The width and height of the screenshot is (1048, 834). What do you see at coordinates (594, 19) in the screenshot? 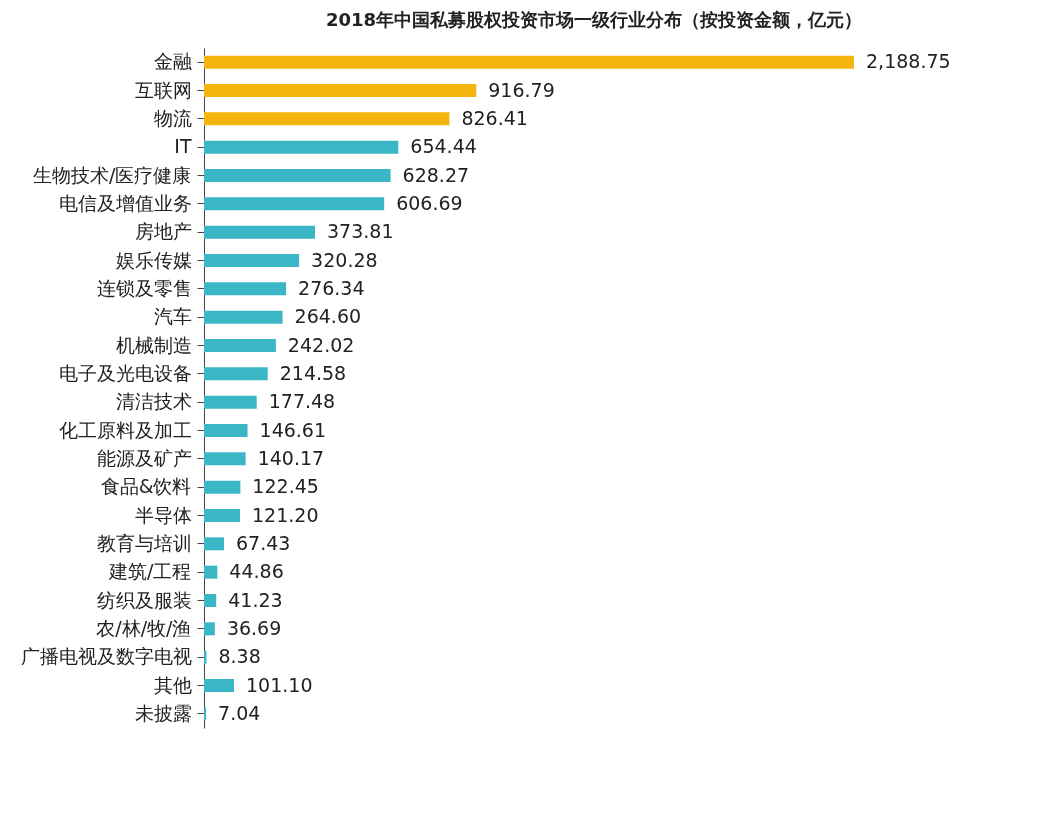
I see `chart-title: 2018年中国私募股权投资市场一级行业分布（按投资金额，亿元）` at bounding box center [594, 19].